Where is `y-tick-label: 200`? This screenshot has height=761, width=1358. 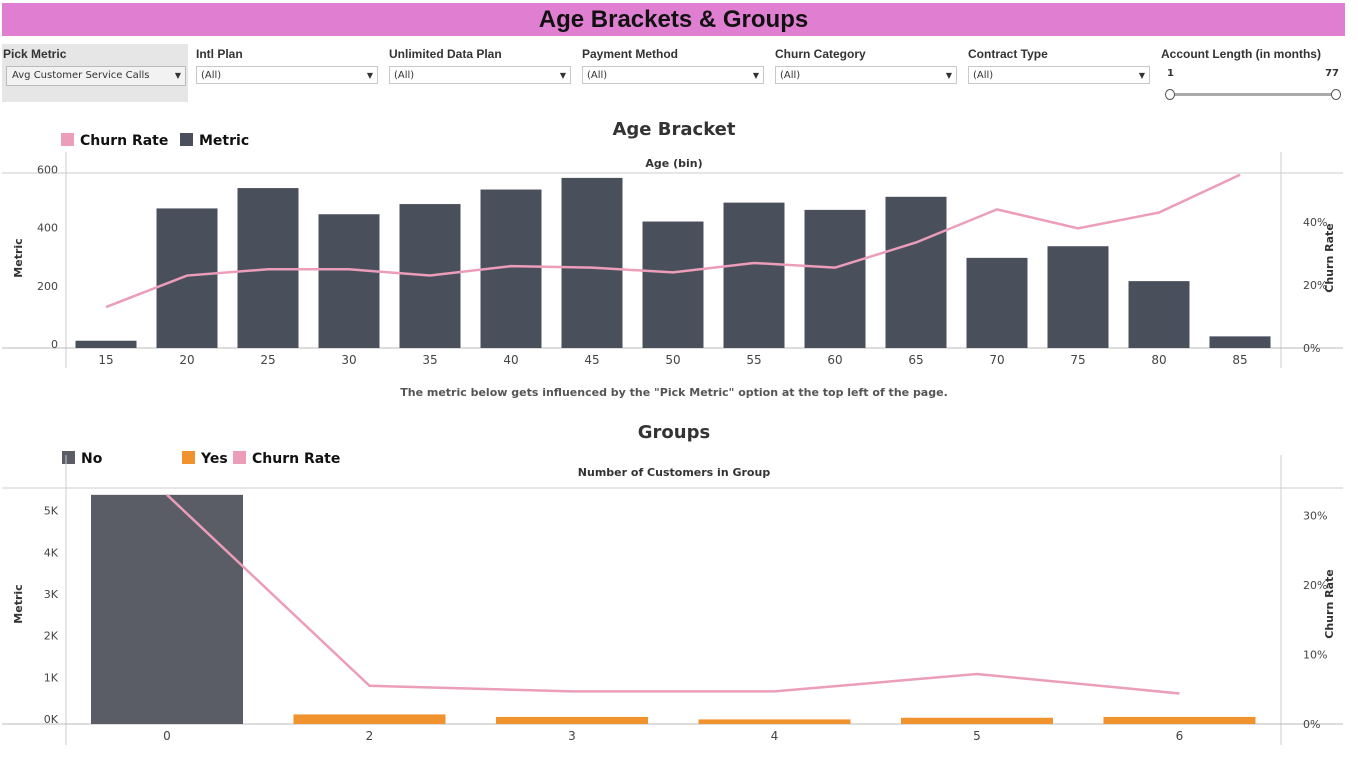 y-tick-label: 200 is located at coordinates (47, 286).